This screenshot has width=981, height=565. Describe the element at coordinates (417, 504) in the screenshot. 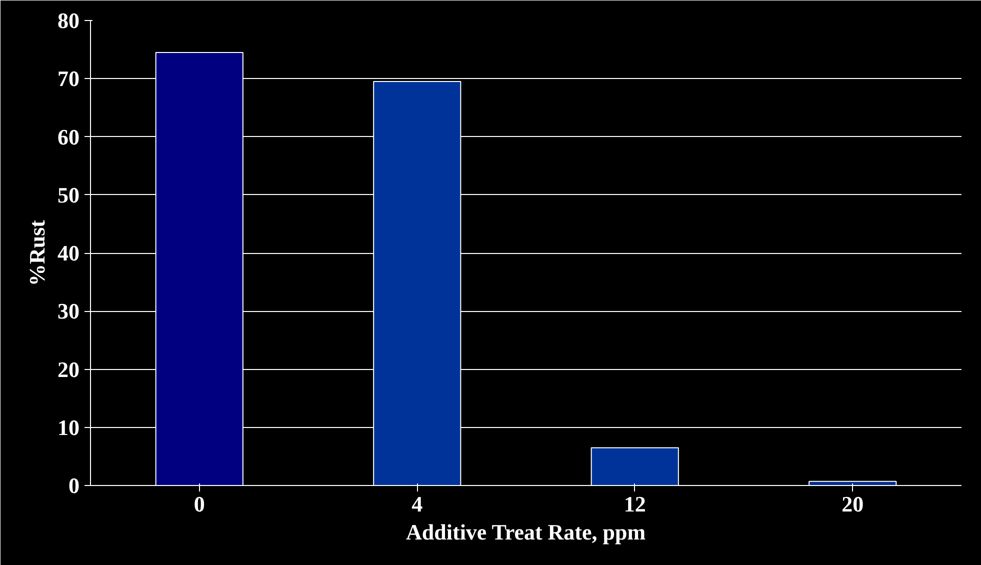

I see `x-tick-label: 4` at that location.